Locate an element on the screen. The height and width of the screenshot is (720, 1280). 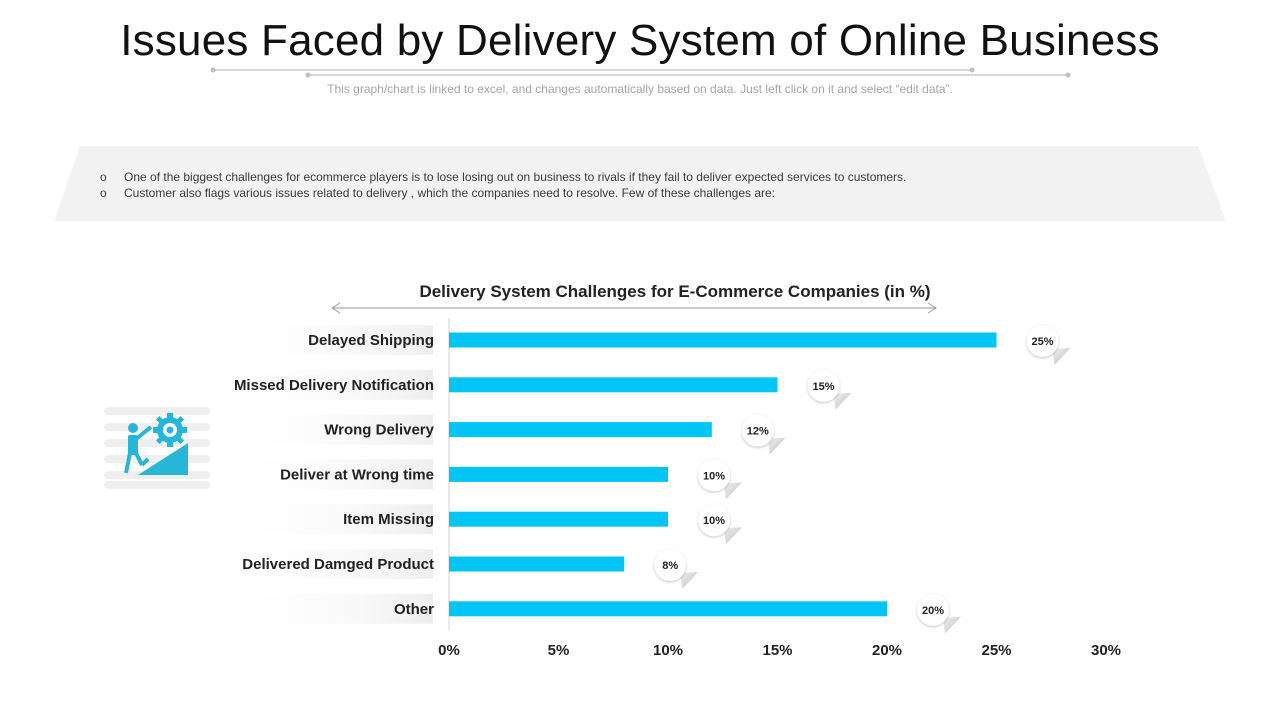
data-label-bubble: 12% is located at coordinates (763, 434).